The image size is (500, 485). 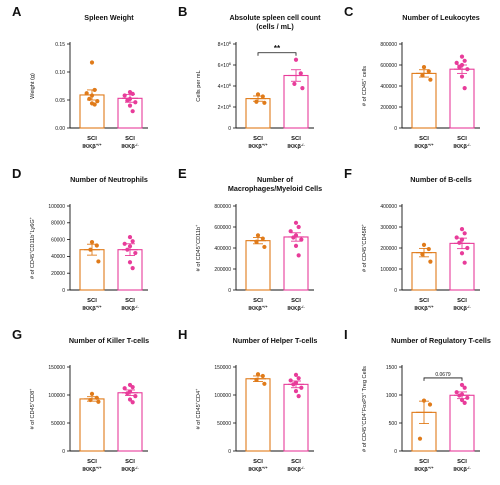 What do you see at coordinates (388, 249) in the screenshot?
I see `y-tick-label: 200000` at bounding box center [388, 249].